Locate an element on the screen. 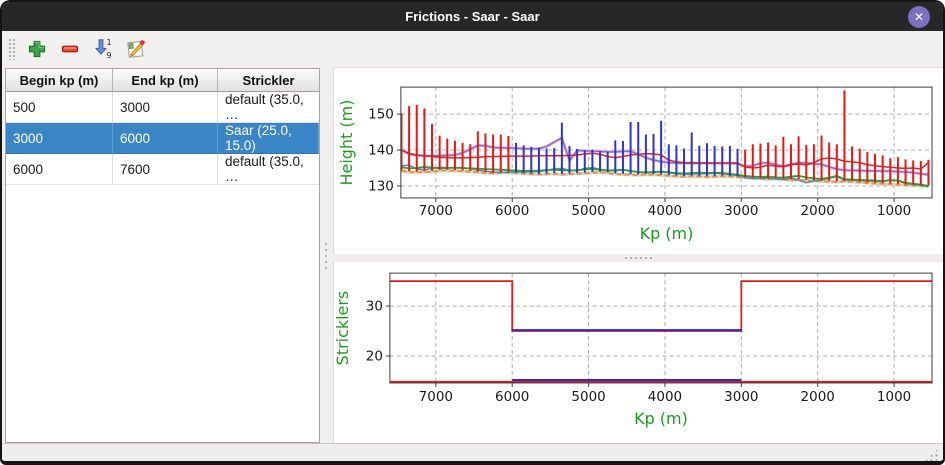 The height and width of the screenshot is (465, 945). svg-text: 1 is located at coordinates (109, 42).